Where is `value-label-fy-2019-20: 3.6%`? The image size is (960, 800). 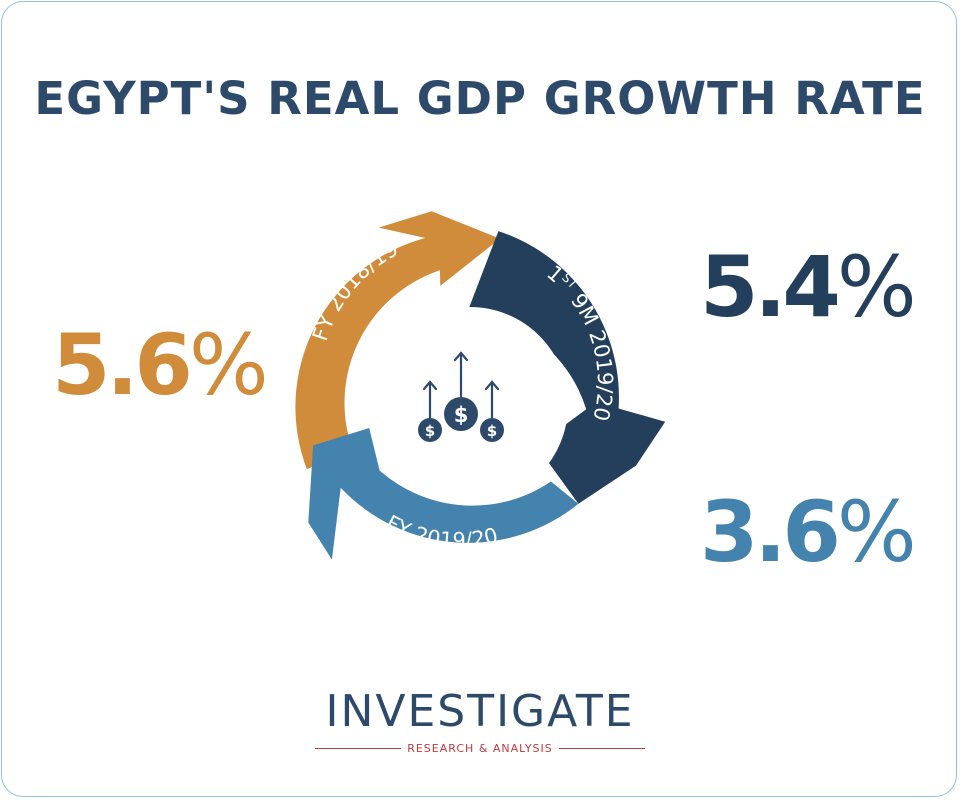
value-label-fy-2019-20: 3.6% is located at coordinates (808, 532).